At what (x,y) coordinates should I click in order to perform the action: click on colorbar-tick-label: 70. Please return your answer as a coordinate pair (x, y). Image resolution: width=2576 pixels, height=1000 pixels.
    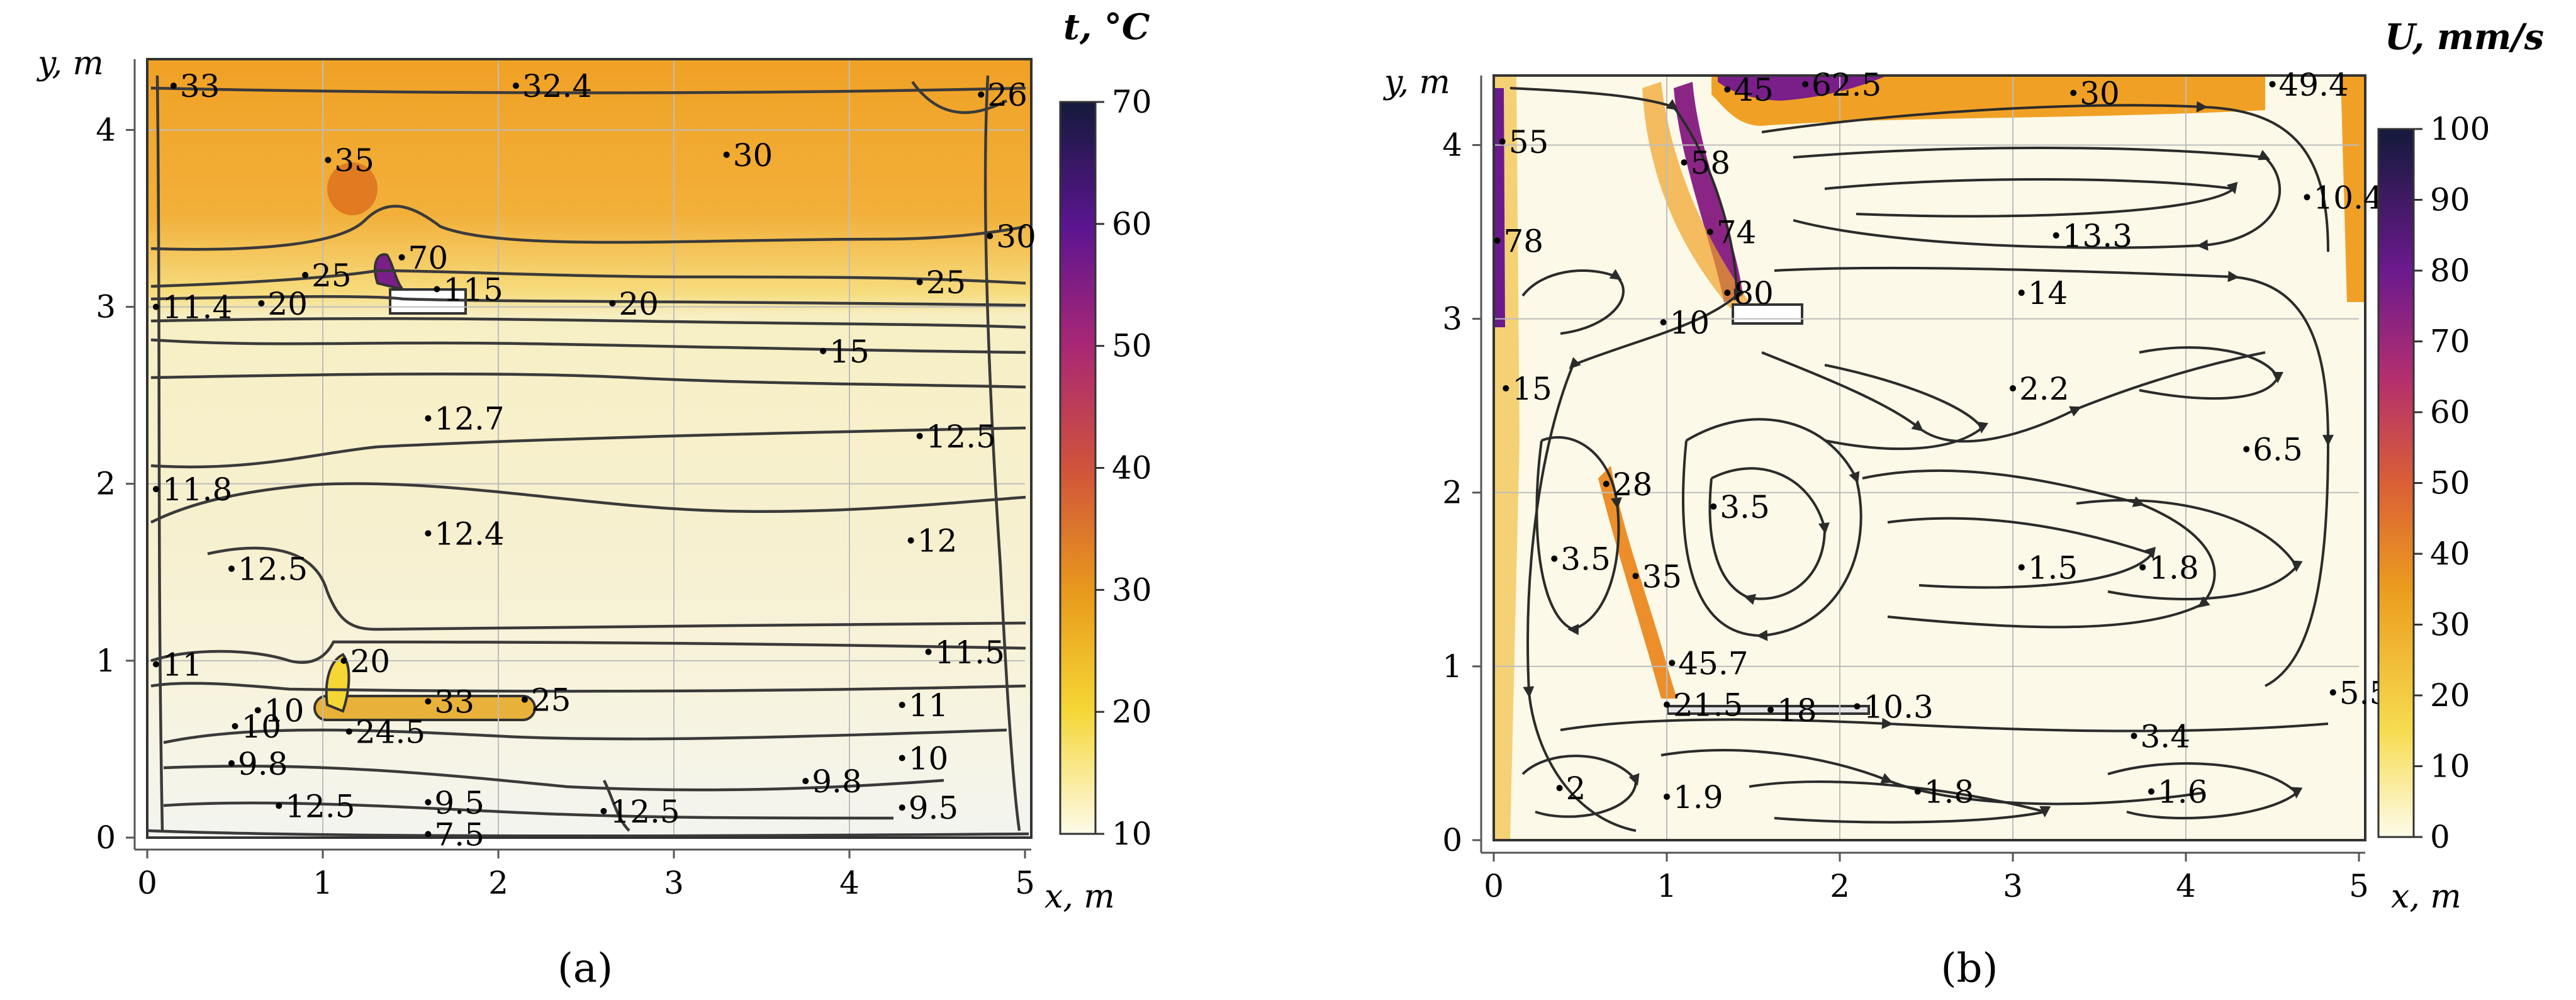
    Looking at the image, I should click on (1132, 102).